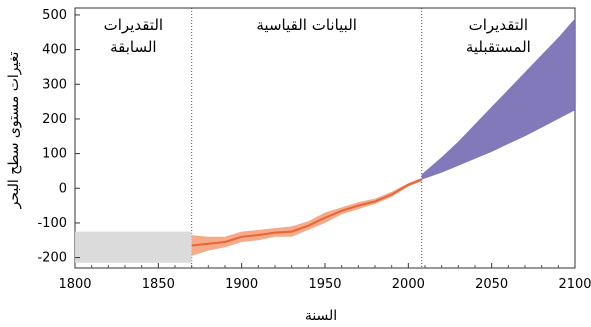  What do you see at coordinates (14, 130) in the screenshot?
I see `y-axis-title: تغيرات مستوى سطح البحر` at bounding box center [14, 130].